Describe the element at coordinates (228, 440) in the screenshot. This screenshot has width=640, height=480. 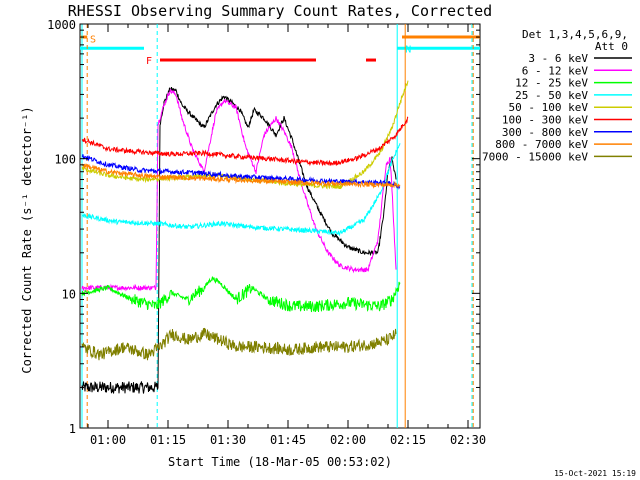
I see `x-tick-label: 01:30` at that location.